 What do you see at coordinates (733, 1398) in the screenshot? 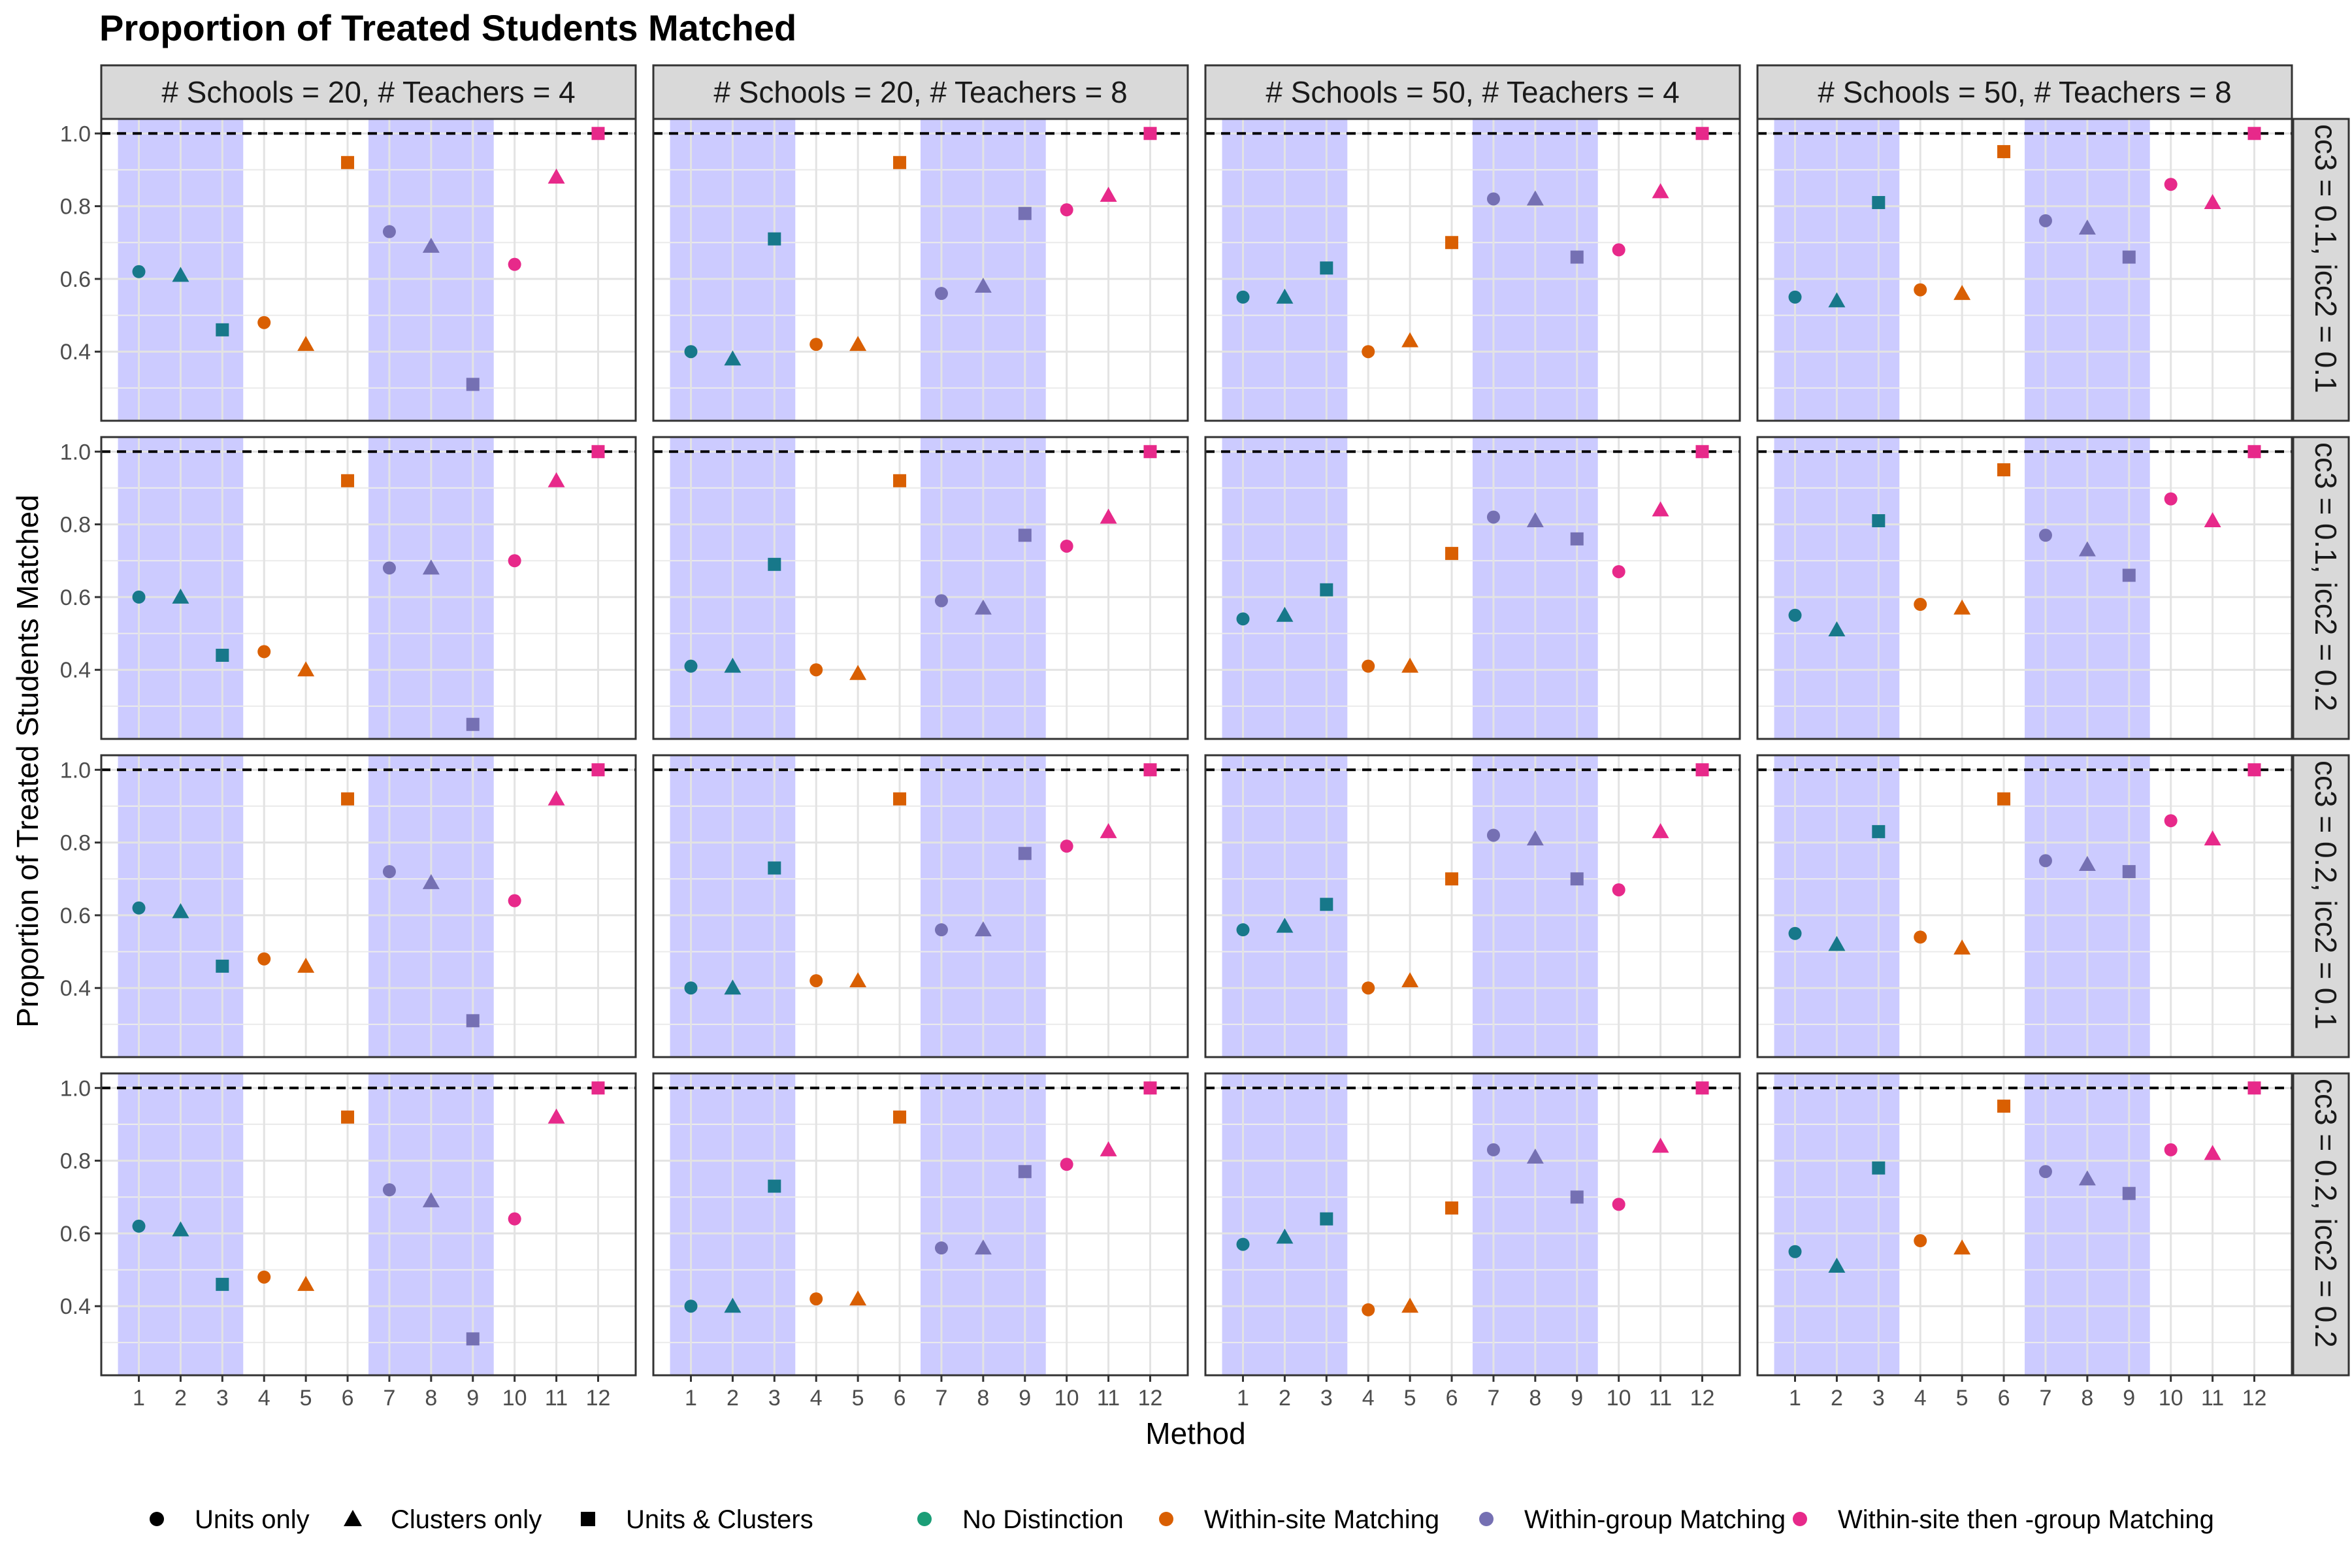
I see `x-tick-label: 2` at bounding box center [733, 1398].